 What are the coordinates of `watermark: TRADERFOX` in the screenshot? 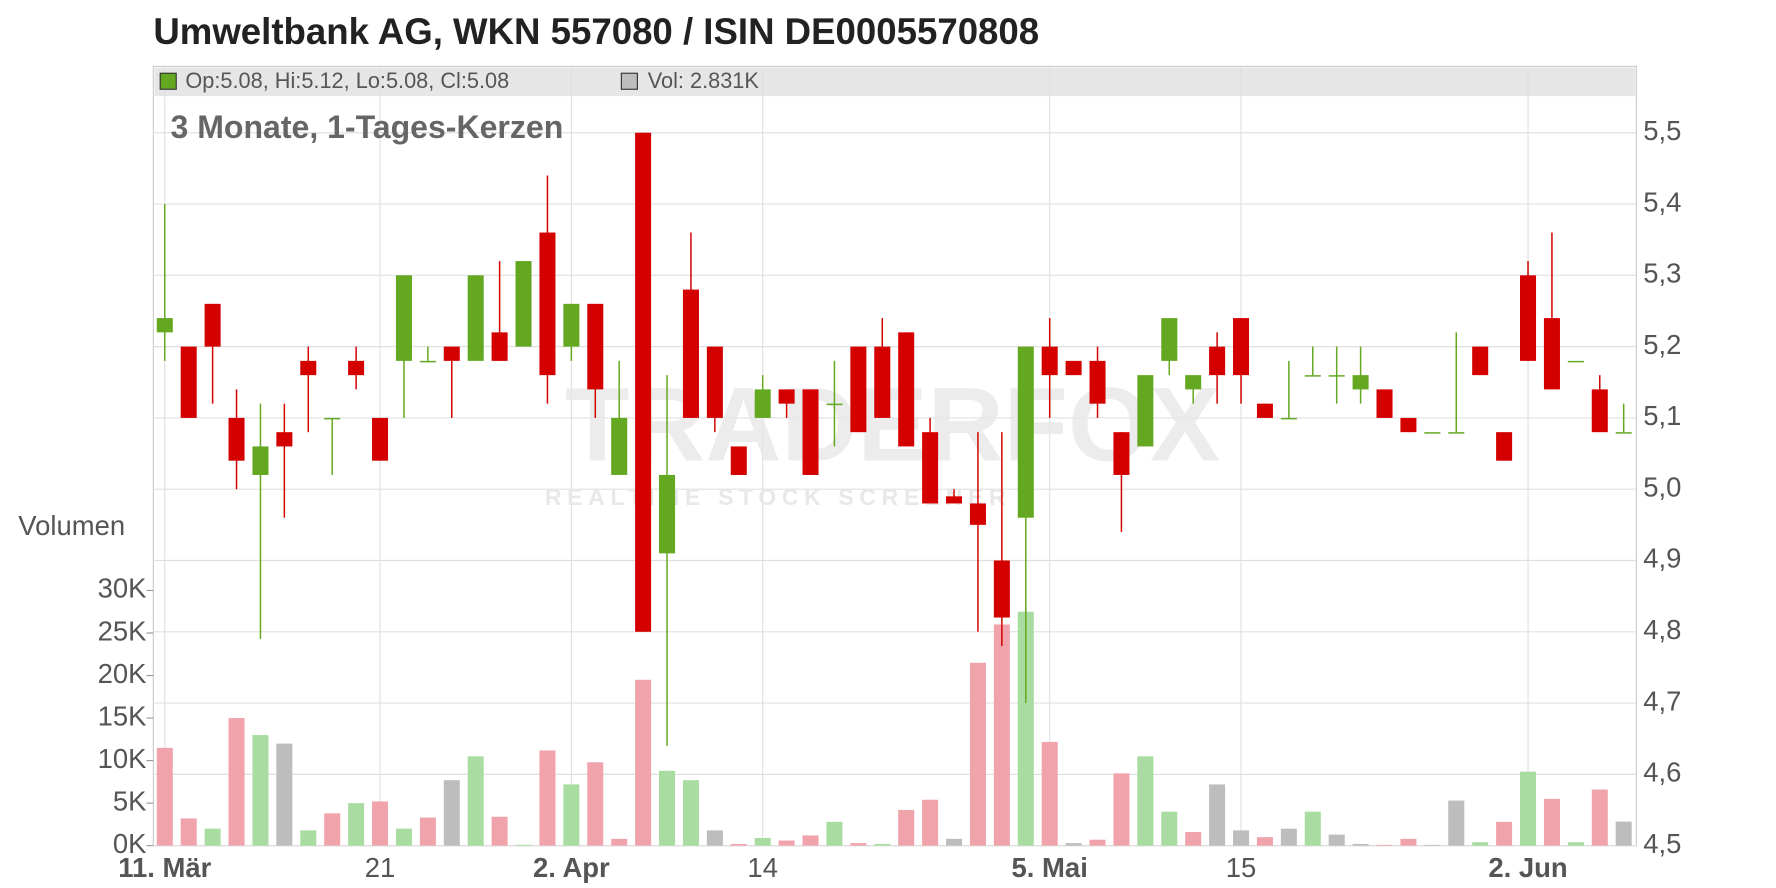 It's located at (892, 424).